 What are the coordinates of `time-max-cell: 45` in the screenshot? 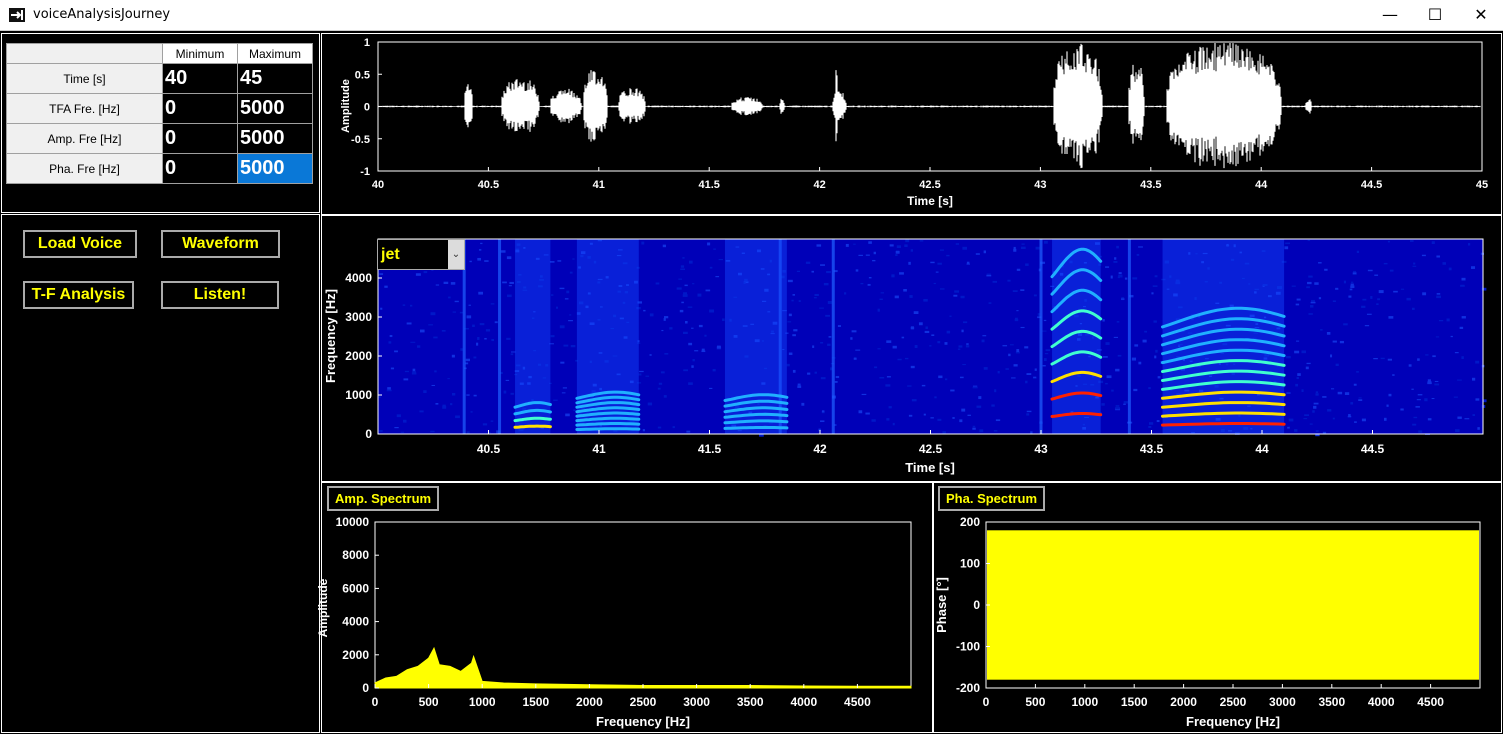 It's located at (275, 78).